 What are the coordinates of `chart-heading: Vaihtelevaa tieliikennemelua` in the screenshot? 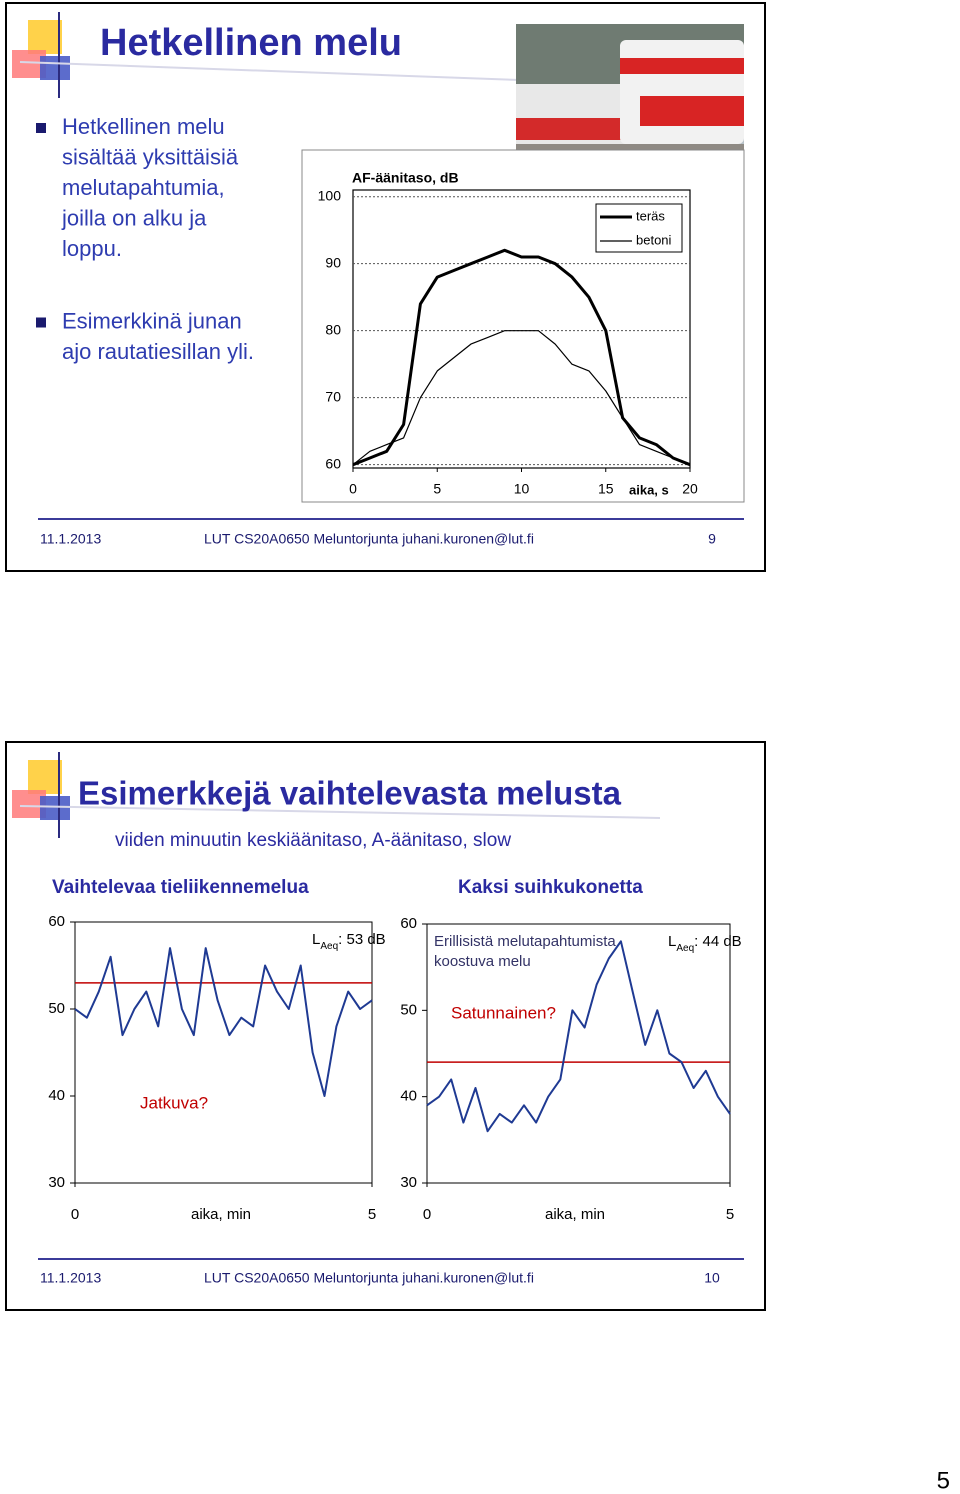 It's located at (180, 887).